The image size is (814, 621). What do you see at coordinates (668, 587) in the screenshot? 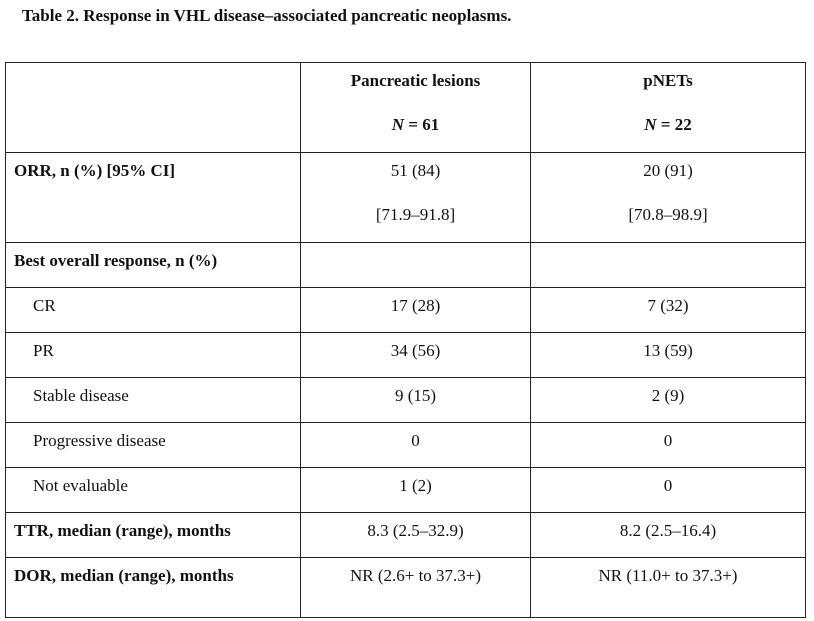
I see `value-cell: NR (11.0+ to 37.3+)` at bounding box center [668, 587].